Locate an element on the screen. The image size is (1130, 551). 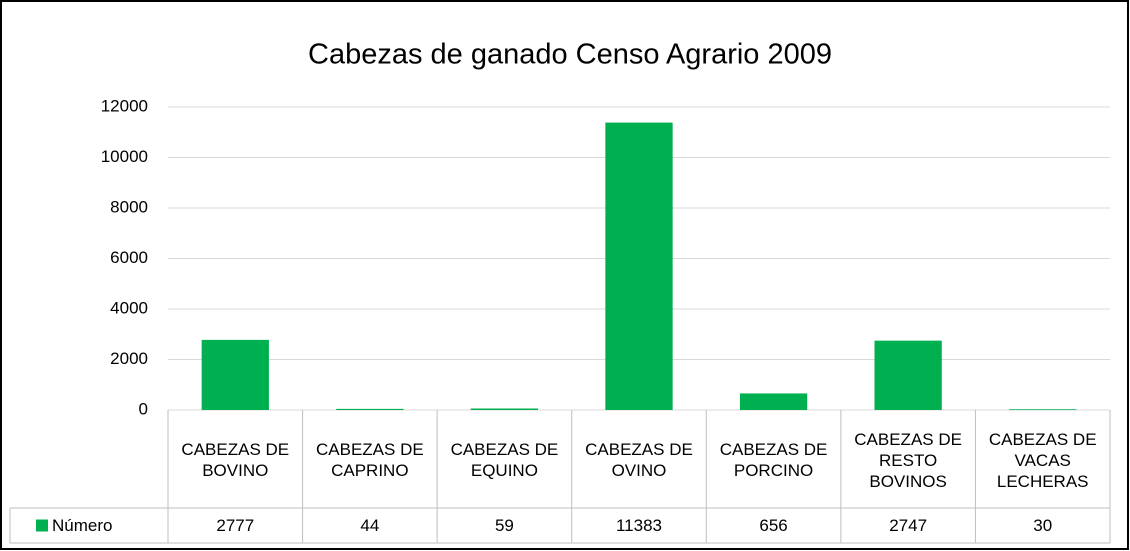
table-value: 2747 is located at coordinates (908, 525).